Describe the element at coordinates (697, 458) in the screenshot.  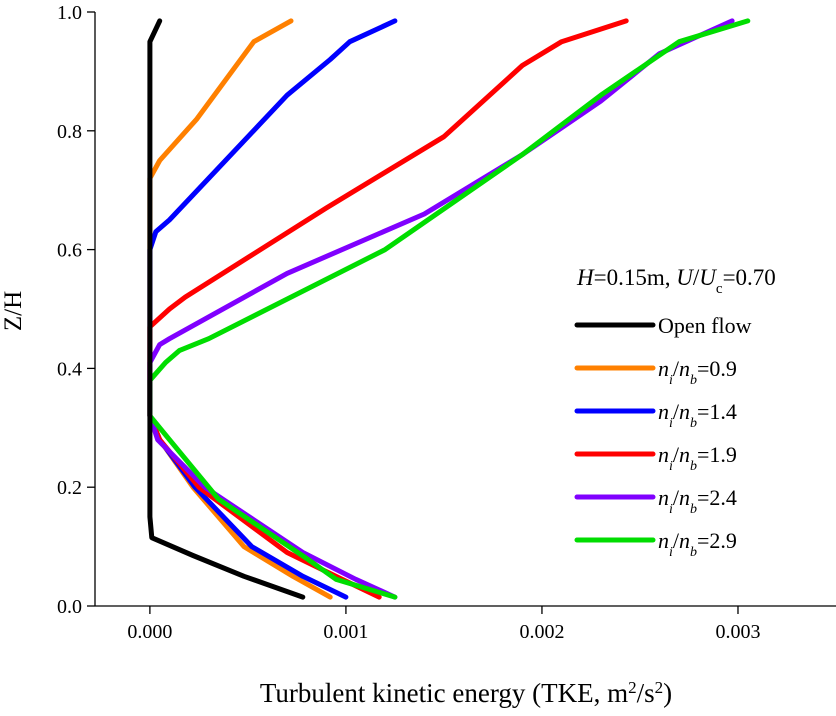
I see `legend-label: ni/nb=1.9` at that location.